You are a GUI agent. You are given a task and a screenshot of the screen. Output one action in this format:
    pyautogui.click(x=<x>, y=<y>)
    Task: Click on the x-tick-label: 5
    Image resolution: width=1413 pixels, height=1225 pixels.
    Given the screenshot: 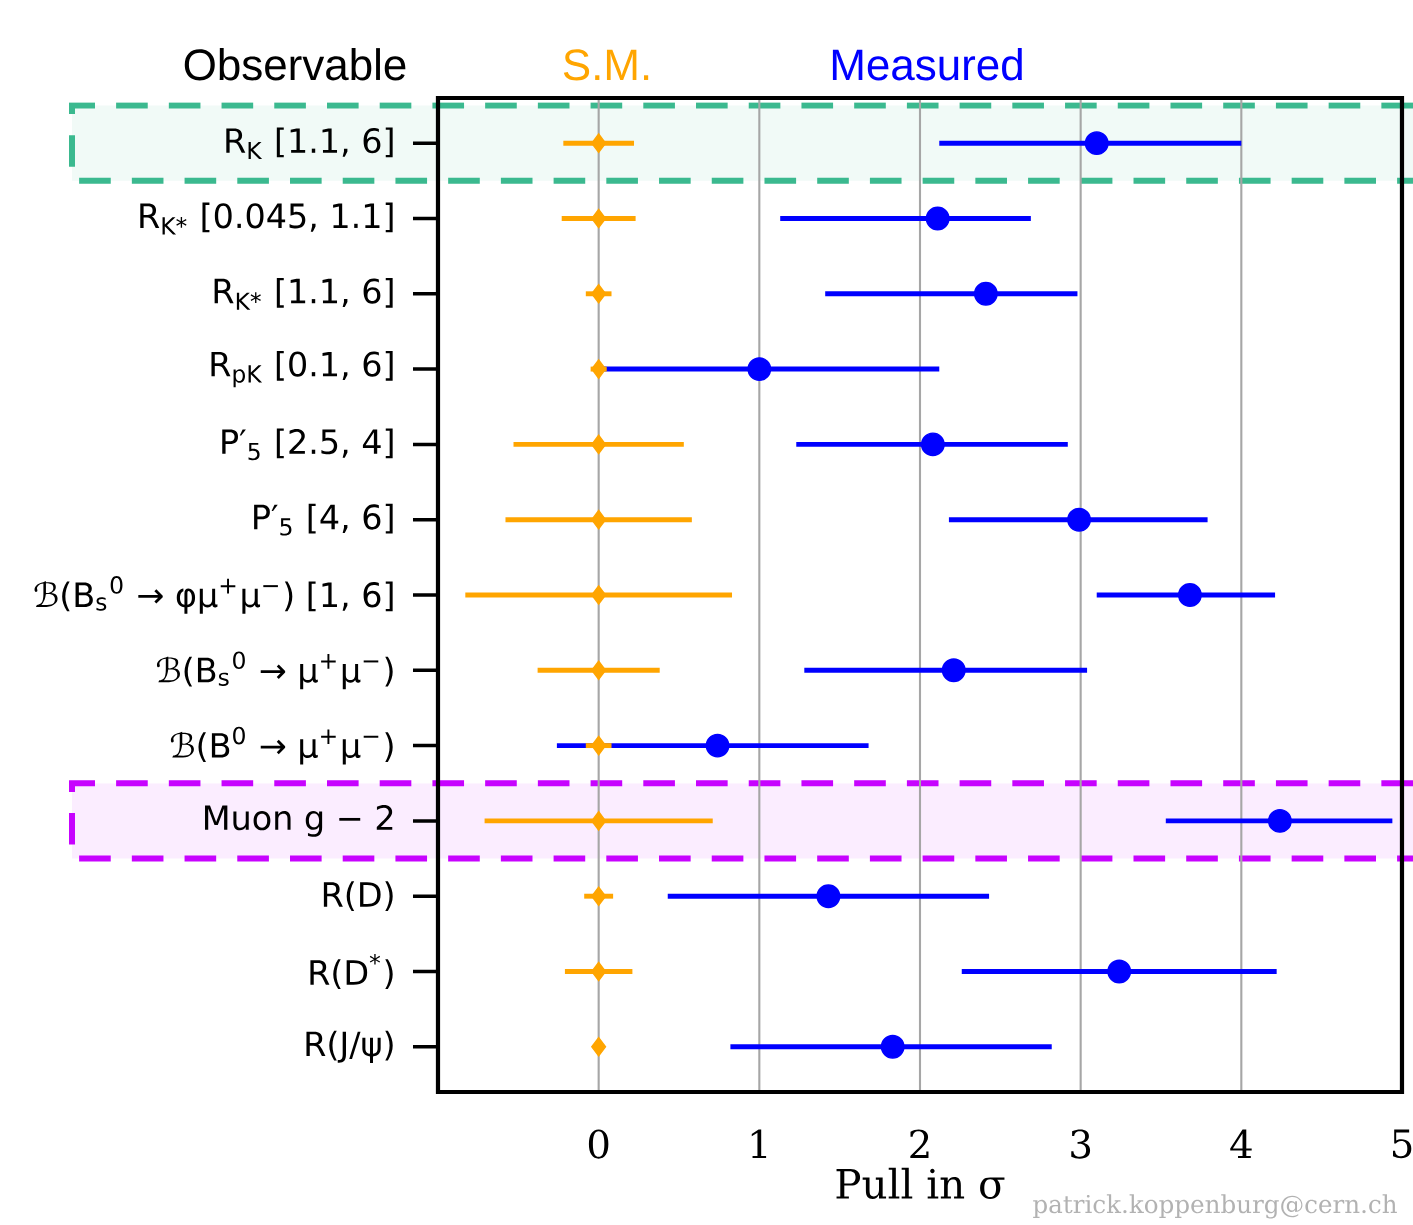 What is the action you would take?
    pyautogui.click(x=1402, y=1144)
    